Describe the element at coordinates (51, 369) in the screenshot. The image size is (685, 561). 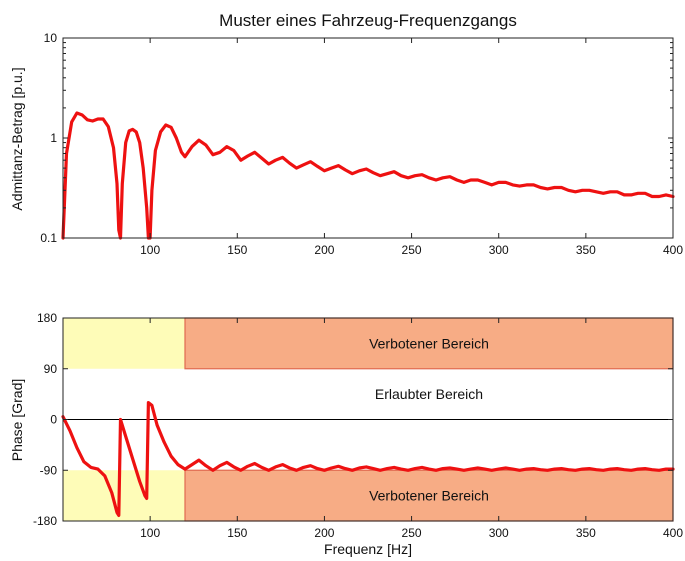
I see `y-tick-label: 90` at that location.